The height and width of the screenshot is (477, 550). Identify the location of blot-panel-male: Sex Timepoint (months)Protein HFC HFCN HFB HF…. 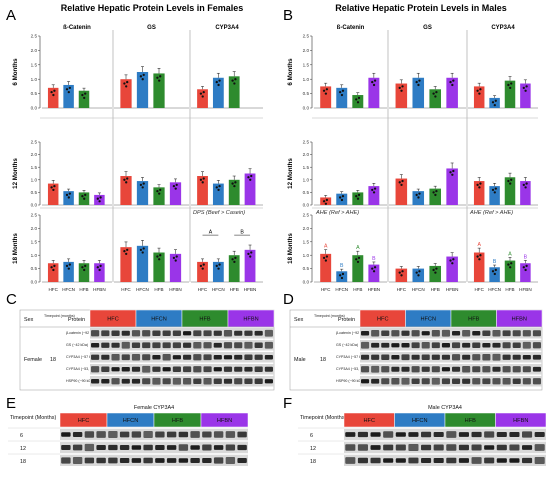
(416, 350).